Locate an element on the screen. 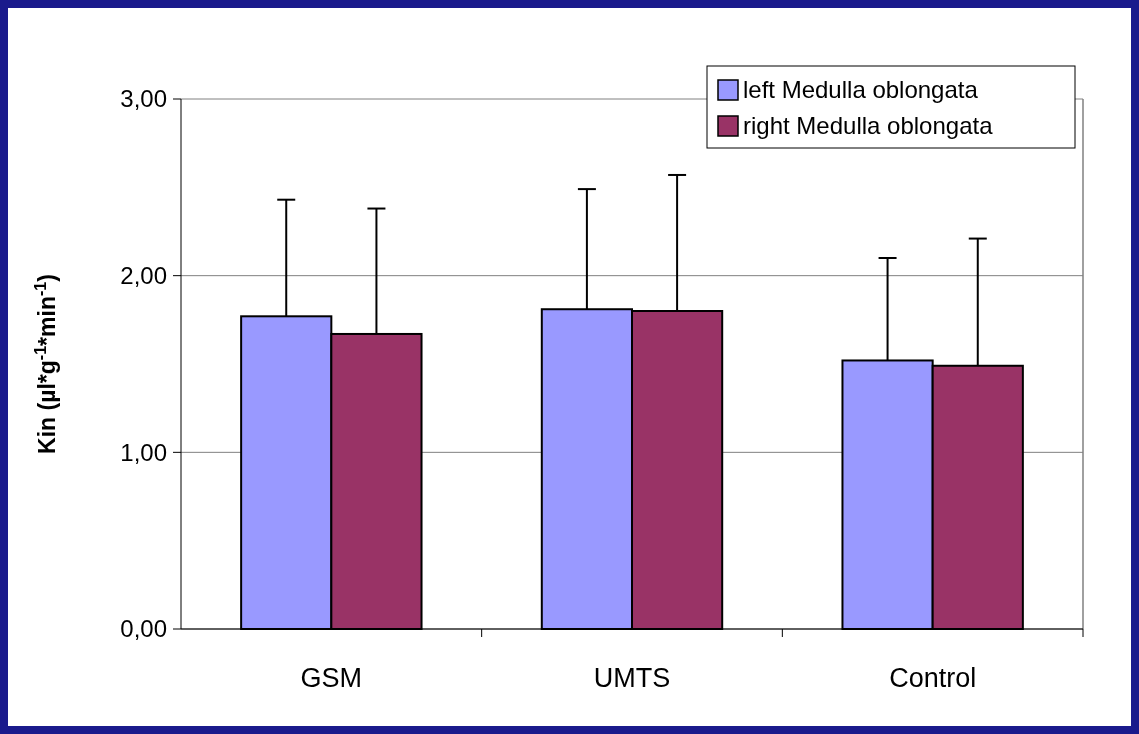 The width and height of the screenshot is (1139, 734). y-tick-label: 1,00 is located at coordinates (143, 452).